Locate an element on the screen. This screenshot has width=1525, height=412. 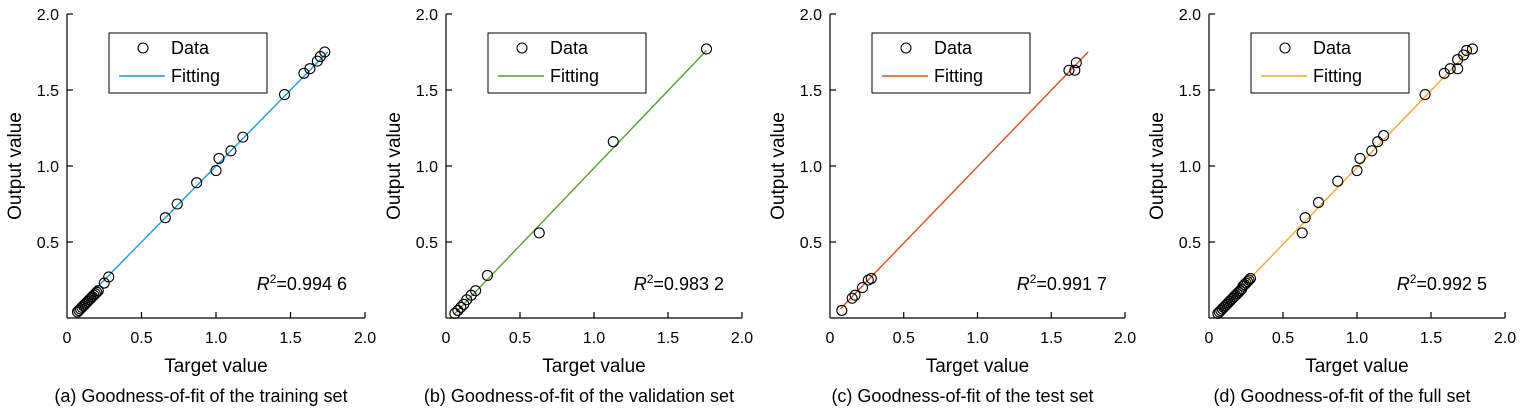
legend-data-marker is located at coordinates (143, 48).